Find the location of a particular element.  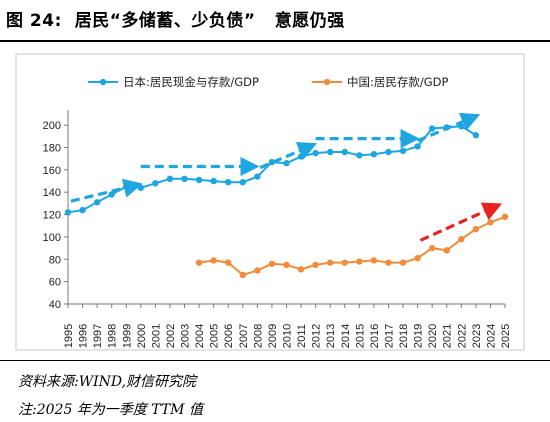

y-tick-label: 40 is located at coordinates (55, 305).